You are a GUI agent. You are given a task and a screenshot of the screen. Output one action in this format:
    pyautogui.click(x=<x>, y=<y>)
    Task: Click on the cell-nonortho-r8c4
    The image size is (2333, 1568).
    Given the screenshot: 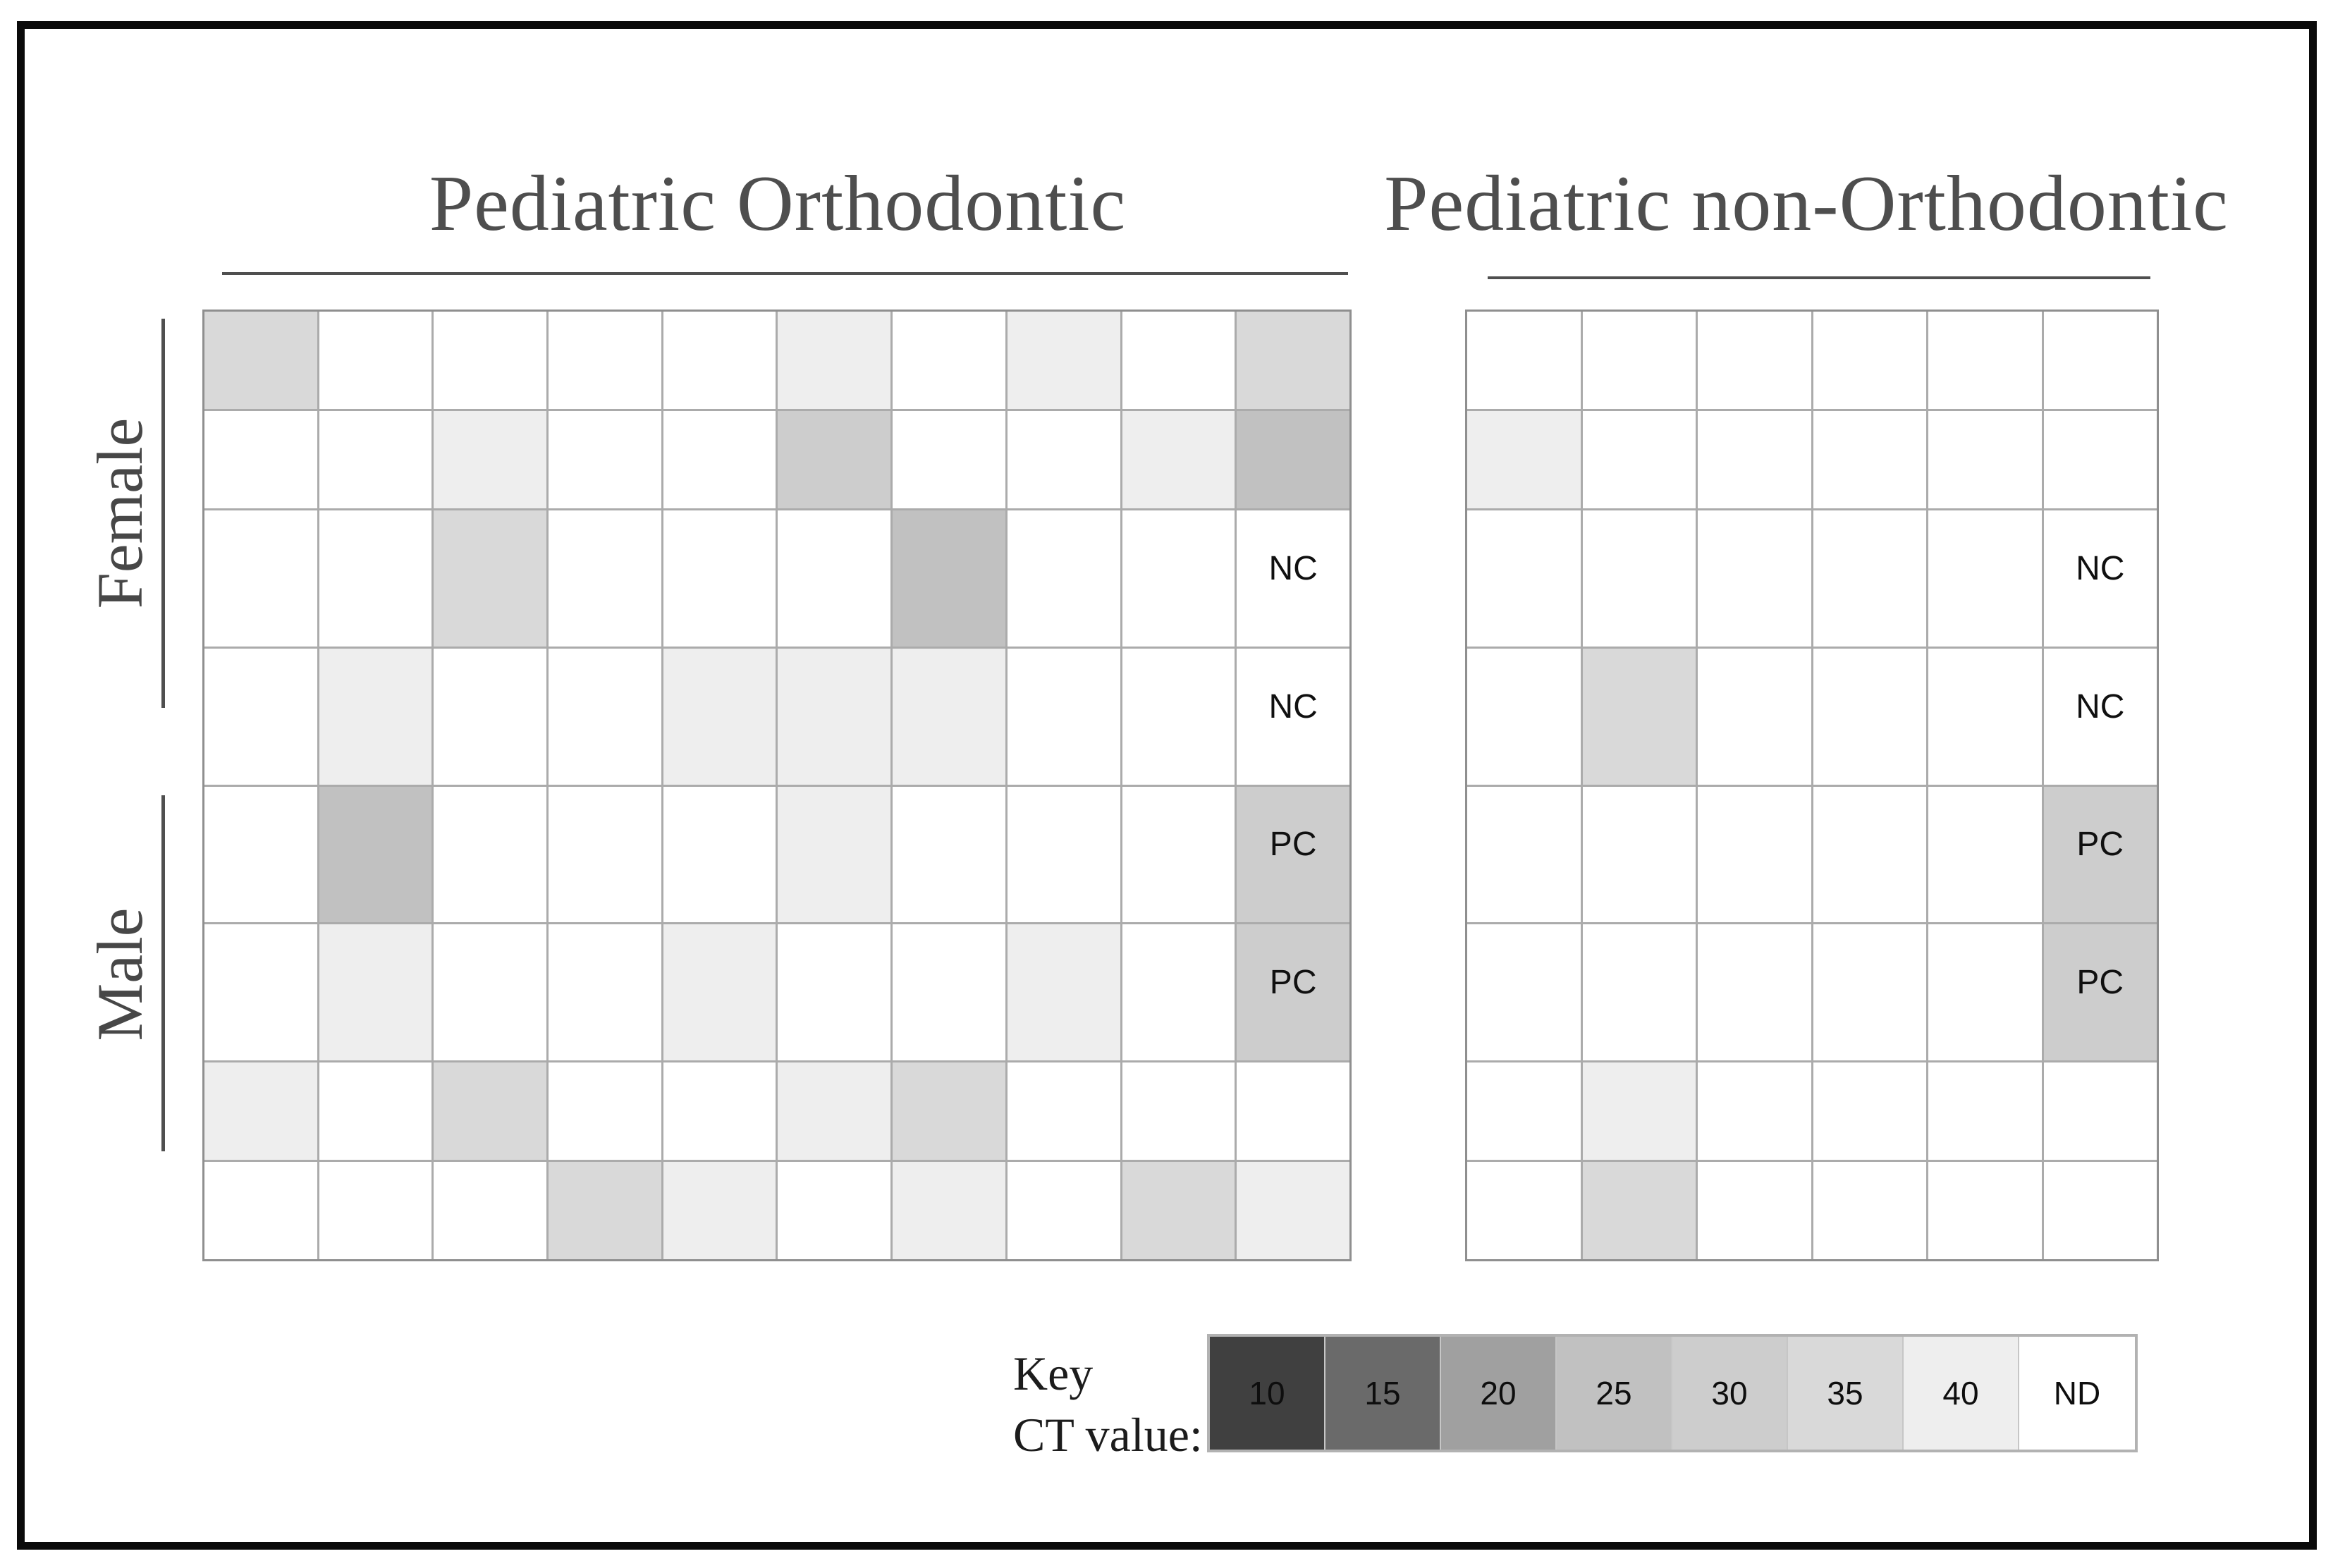 What is the action you would take?
    pyautogui.click(x=1869, y=1210)
    